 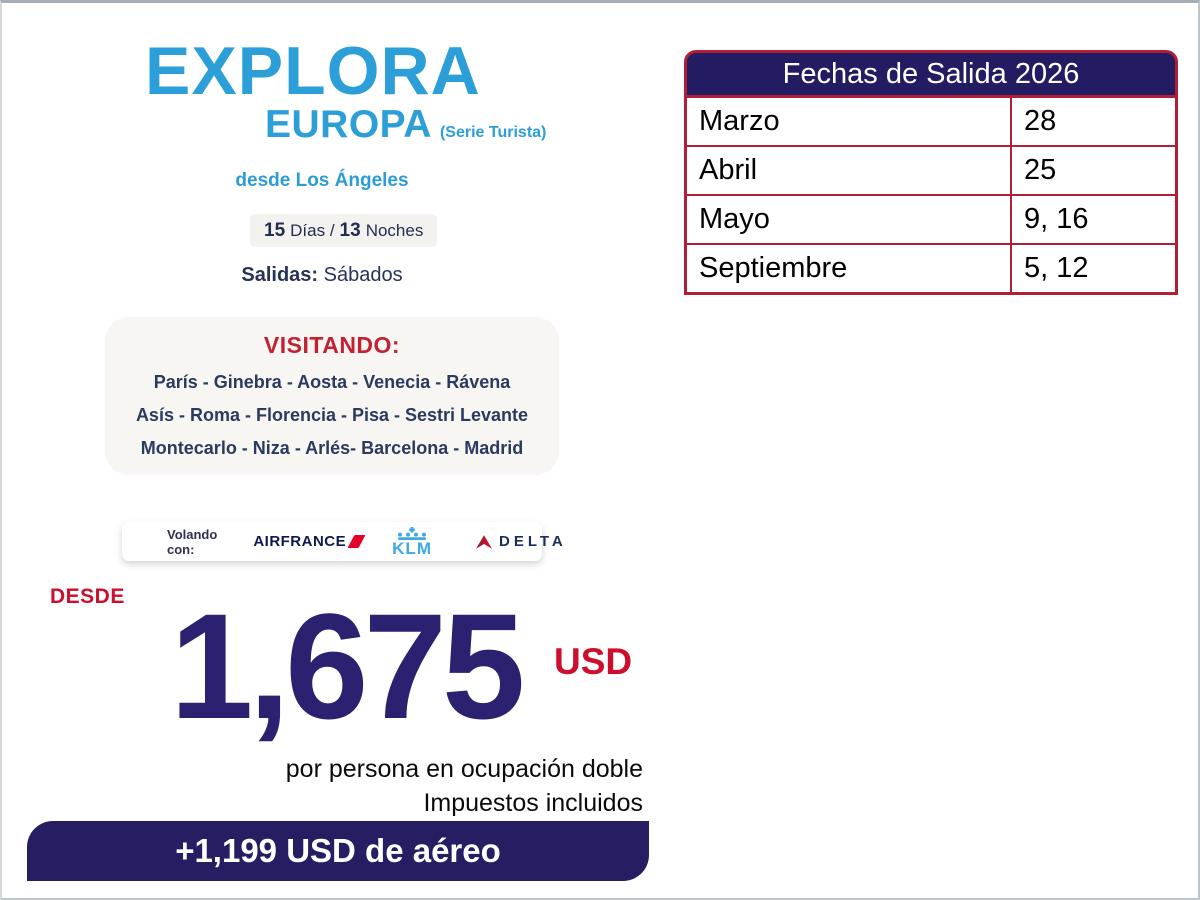 I want to click on table-row: Abril 25, so click(x=931, y=169).